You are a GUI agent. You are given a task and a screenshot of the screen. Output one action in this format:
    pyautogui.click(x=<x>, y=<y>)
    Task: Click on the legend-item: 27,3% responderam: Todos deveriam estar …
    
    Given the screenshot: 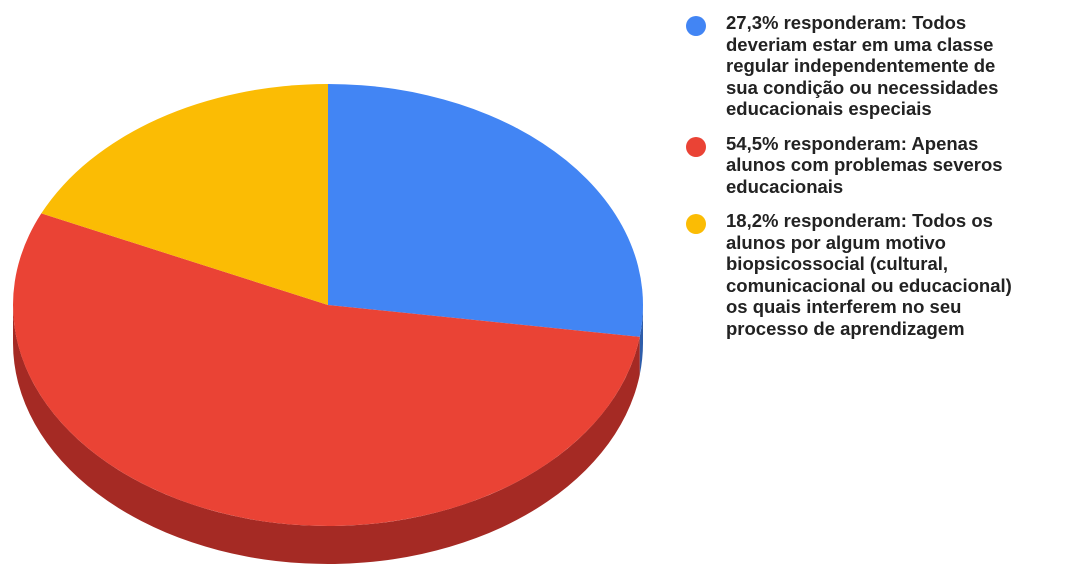 What is the action you would take?
    pyautogui.click(x=878, y=66)
    